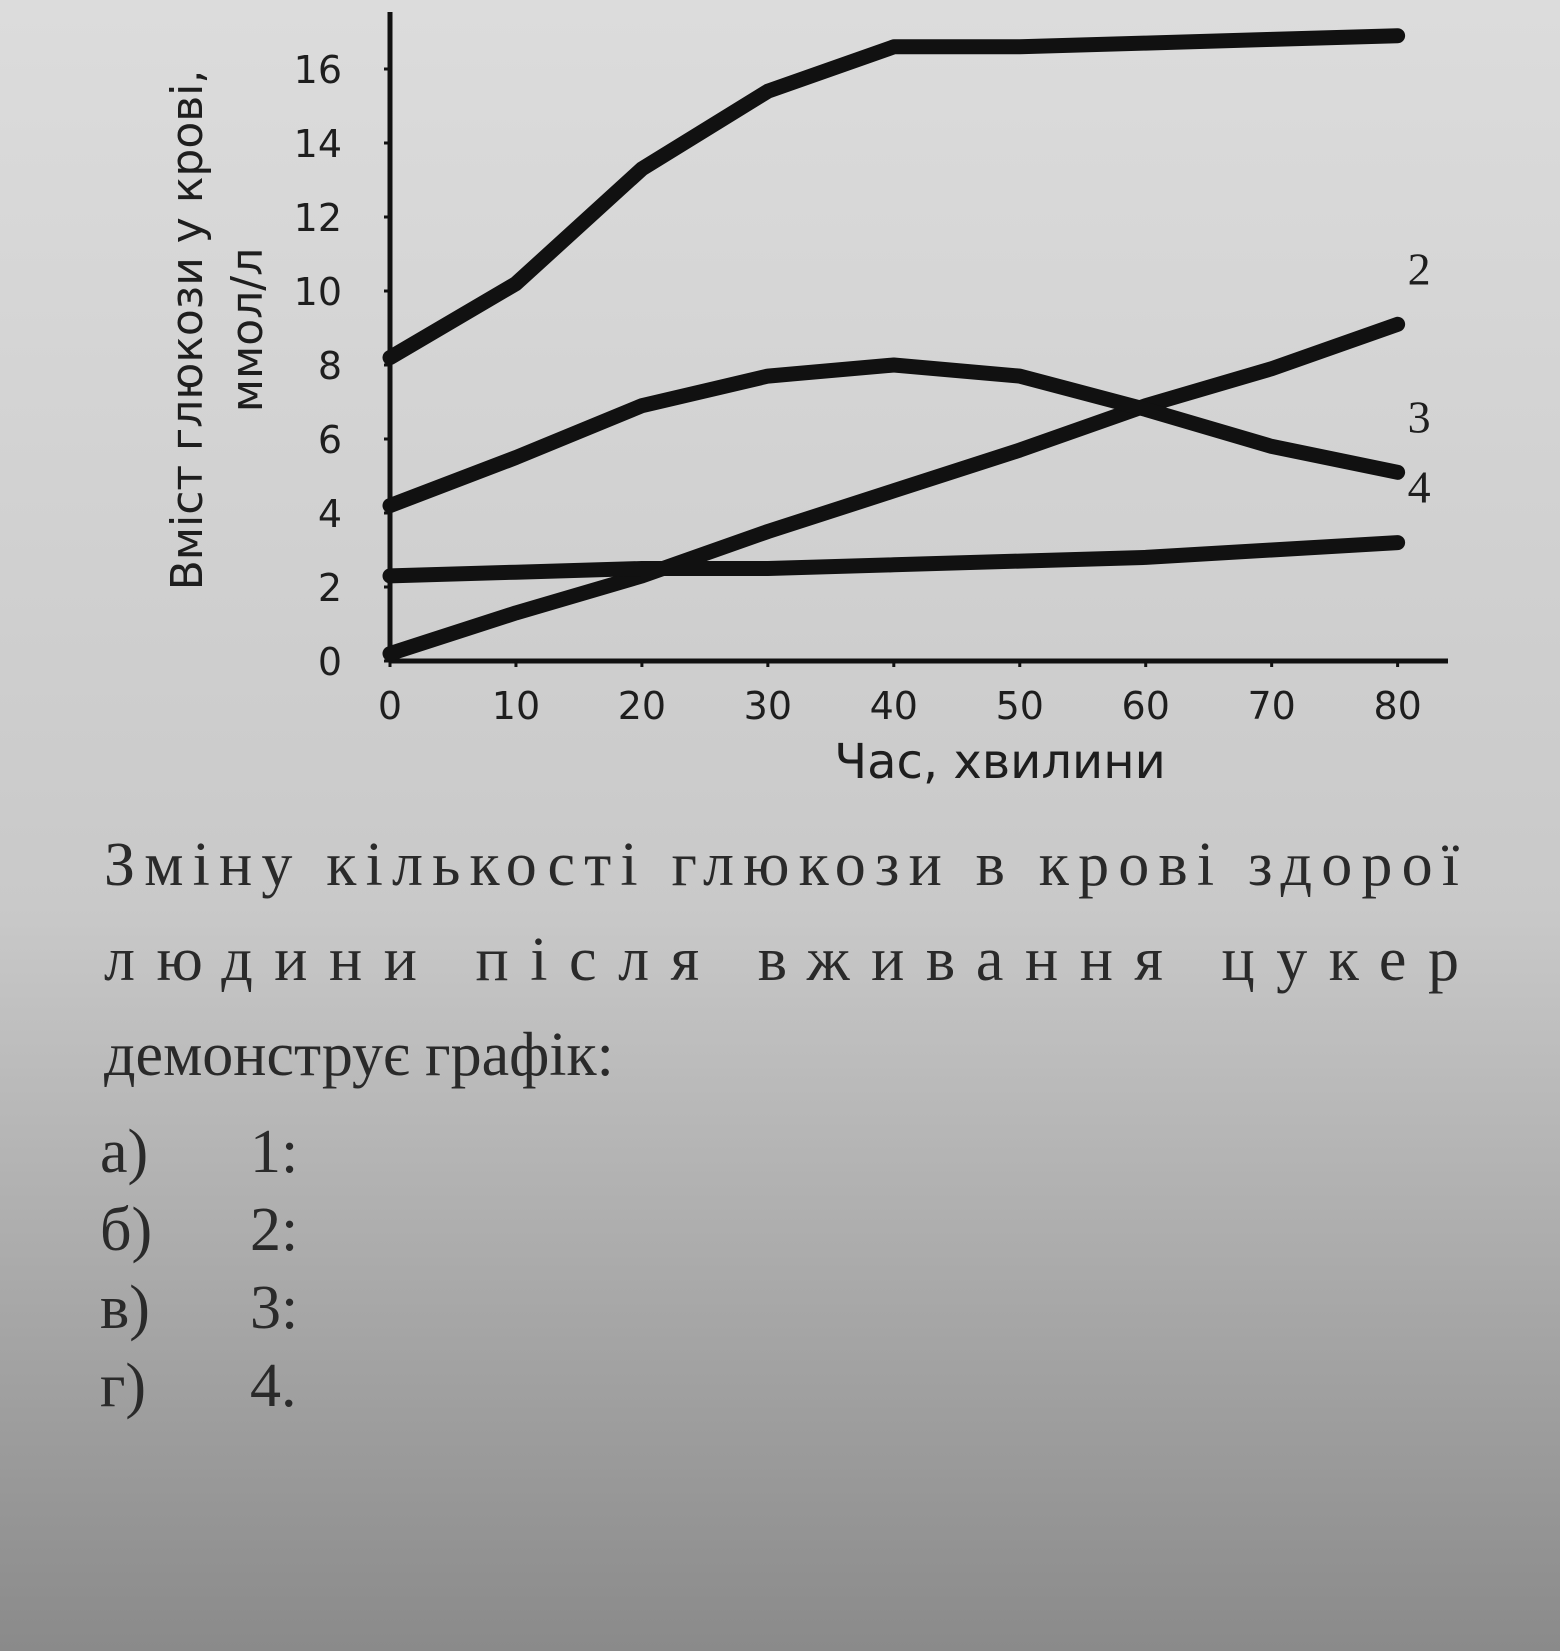 This screenshot has height=1651, width=1560. Describe the element at coordinates (247, 330) in the screenshot. I see `y-axis-label: ммол/л` at that location.